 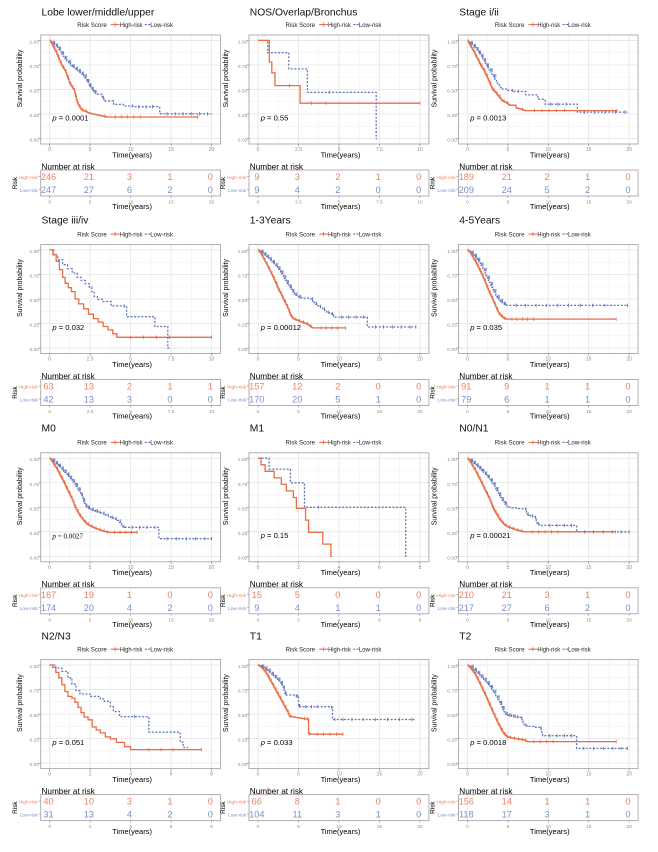 What do you see at coordinates (67, 741) in the screenshot?
I see `svg-text: p = 0.051` at bounding box center [67, 741].